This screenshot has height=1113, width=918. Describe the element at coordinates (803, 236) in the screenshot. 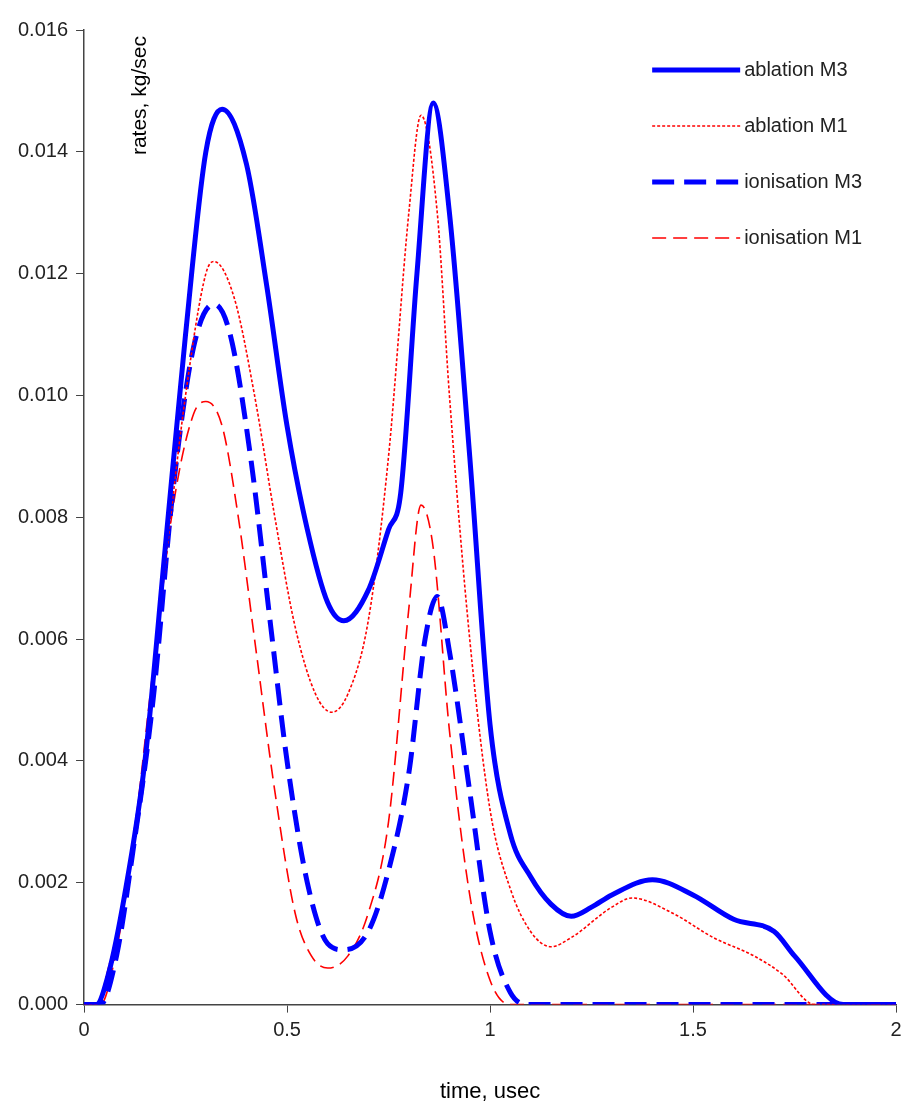

I see `legend-label: ionisation M1` at that location.